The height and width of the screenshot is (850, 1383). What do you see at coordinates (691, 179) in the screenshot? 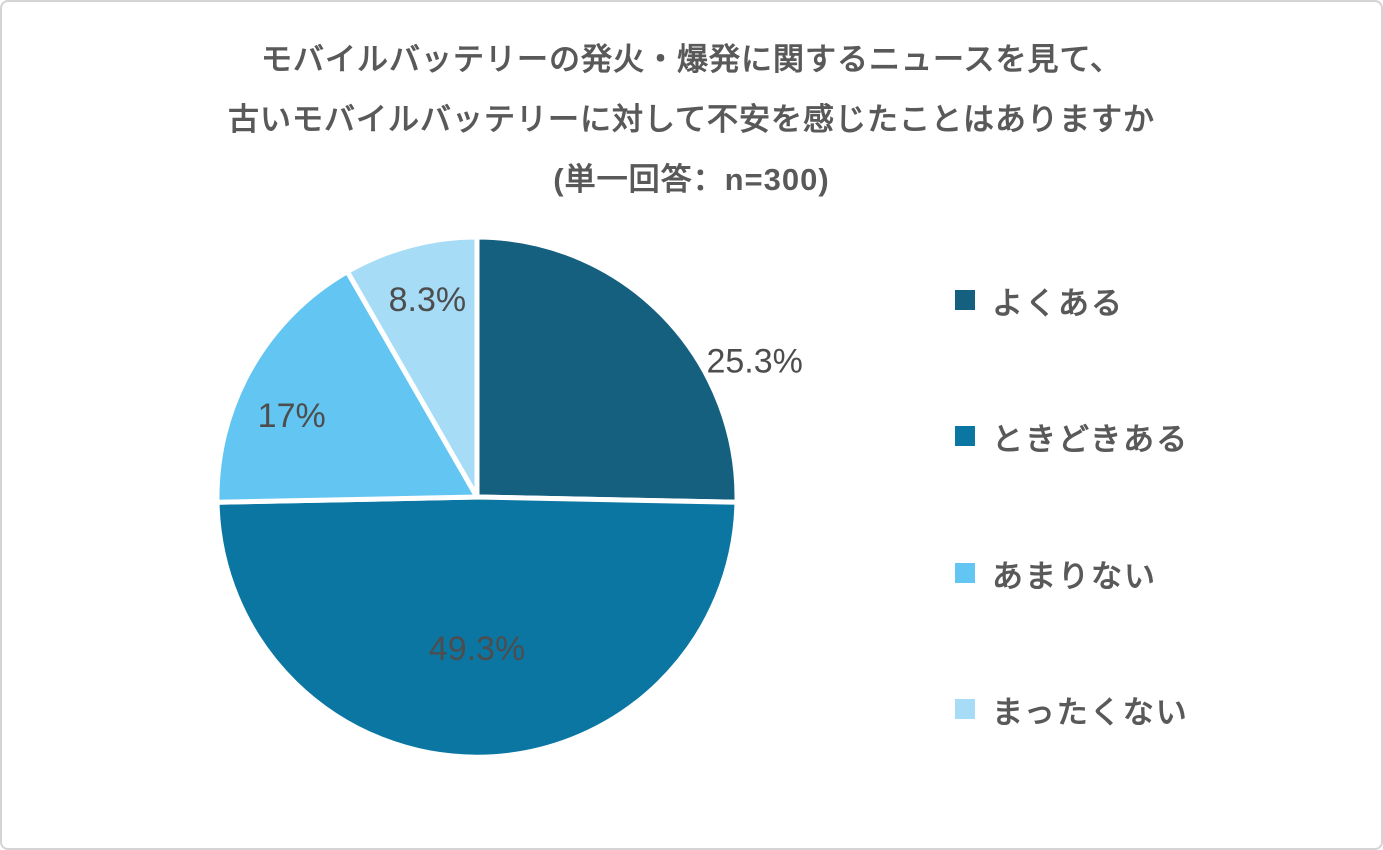
I see `chart-title-line-3: (単一回答：n=300)` at bounding box center [691, 179].